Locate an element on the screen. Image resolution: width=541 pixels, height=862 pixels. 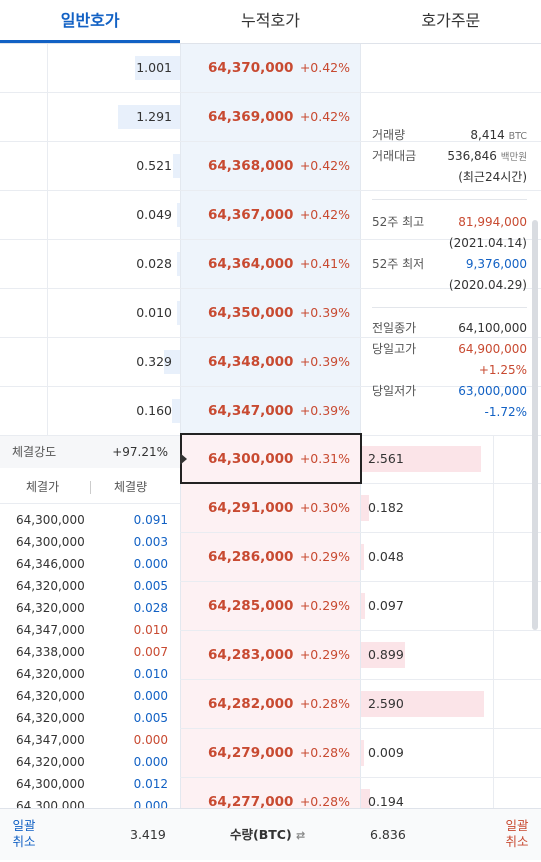
bid-qty-cell: 0.194 is located at coordinates (427, 802).